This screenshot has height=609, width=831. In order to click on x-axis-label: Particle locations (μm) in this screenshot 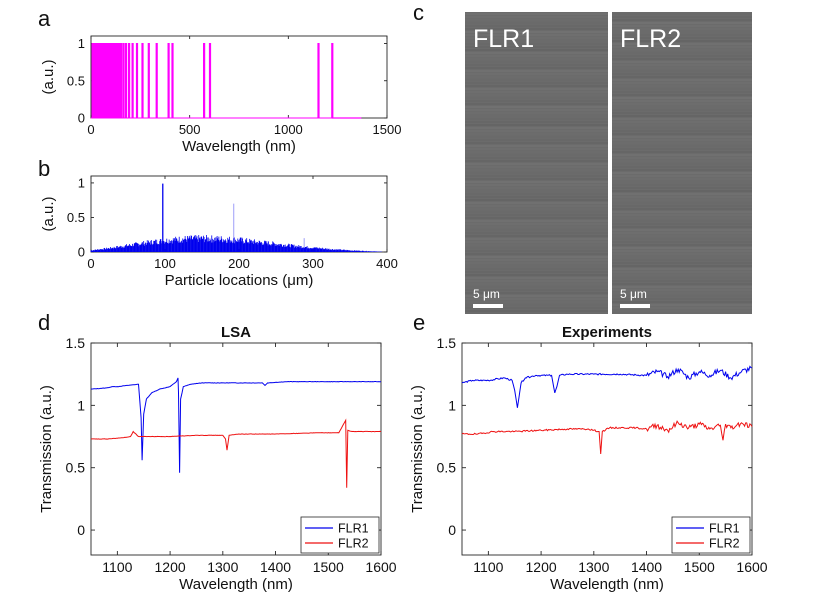, I will do `click(239, 280)`.